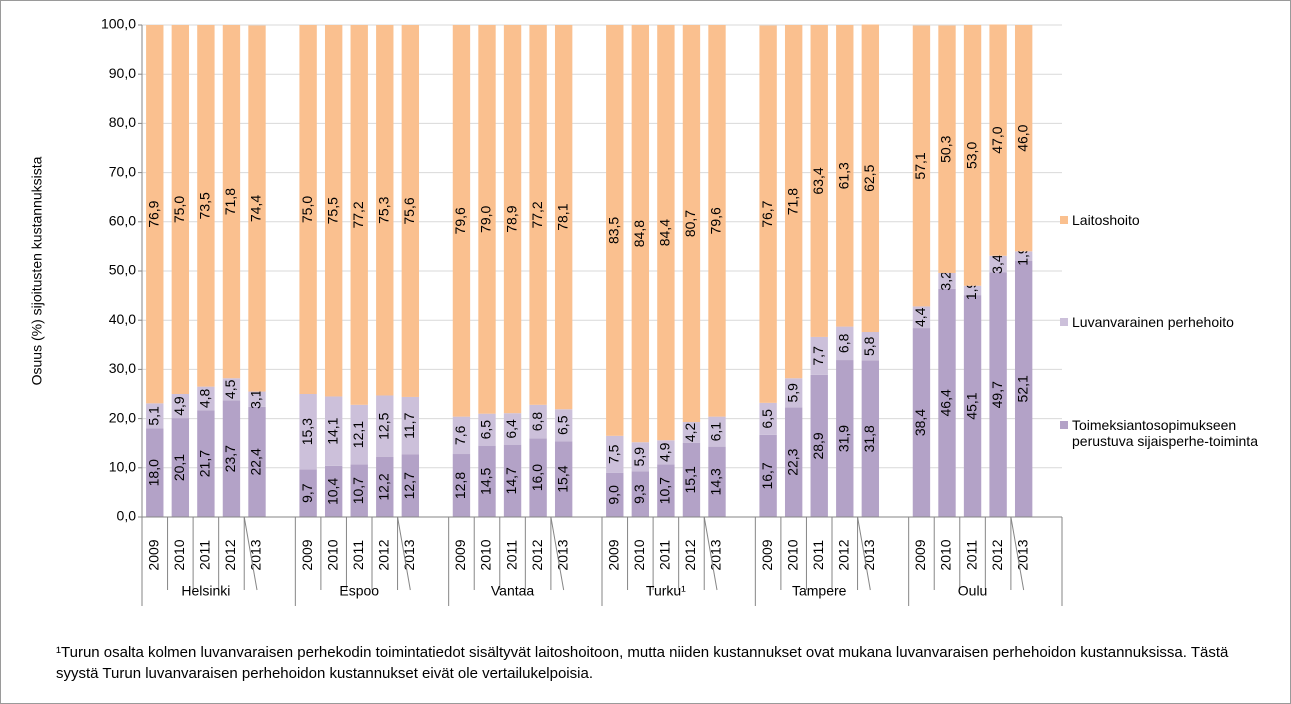 The width and height of the screenshot is (1291, 704). What do you see at coordinates (205, 398) in the screenshot?
I see `data-label: 4,8` at bounding box center [205, 398].